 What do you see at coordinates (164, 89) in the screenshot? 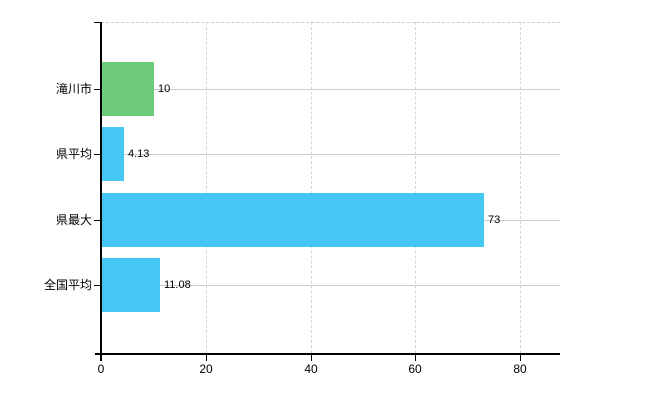
I see `value-label: 10` at bounding box center [164, 89].